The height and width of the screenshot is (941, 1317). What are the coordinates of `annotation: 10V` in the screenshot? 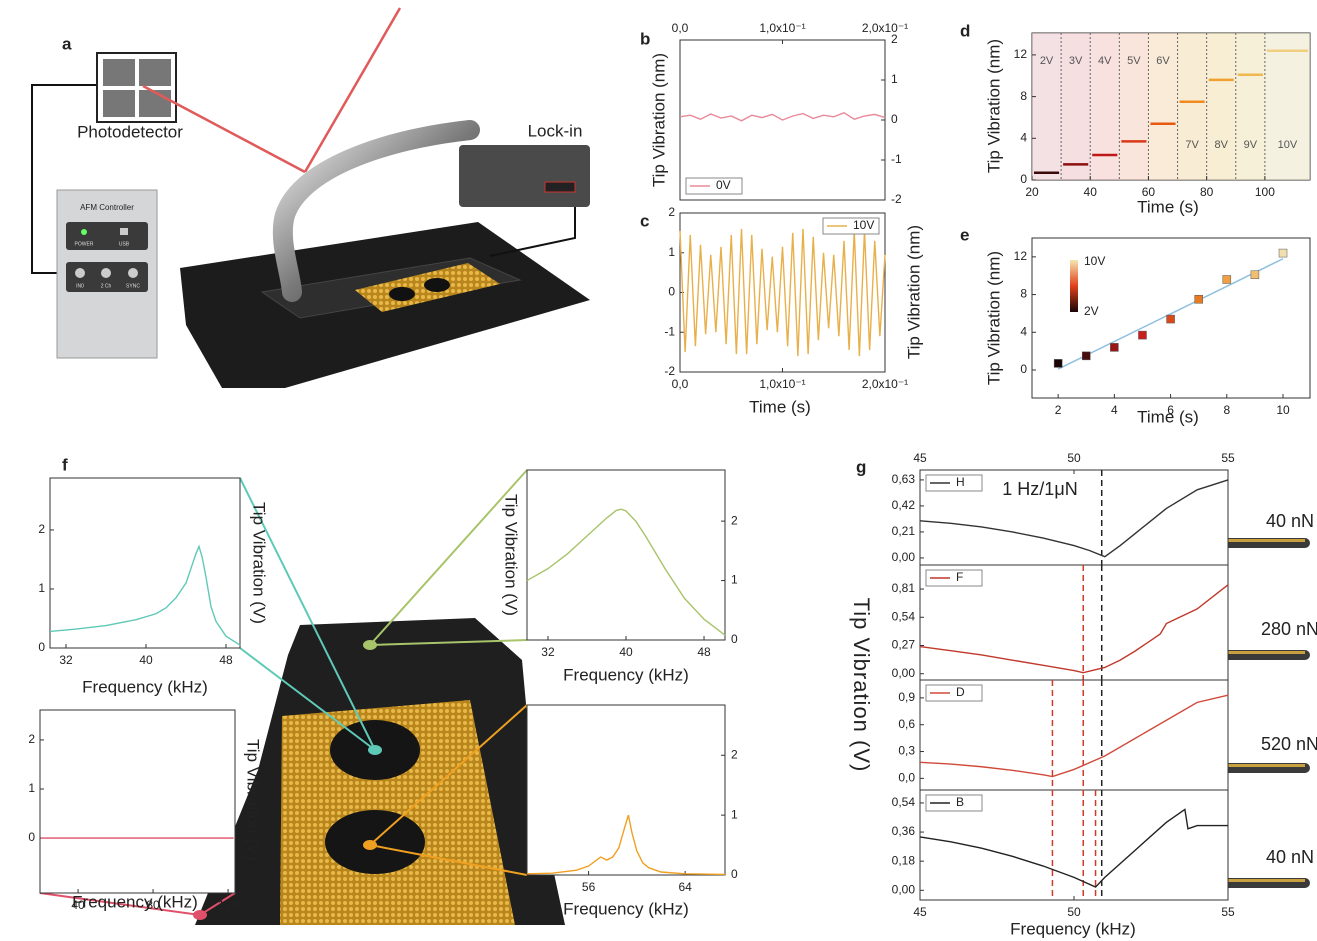 It's located at (1288, 145).